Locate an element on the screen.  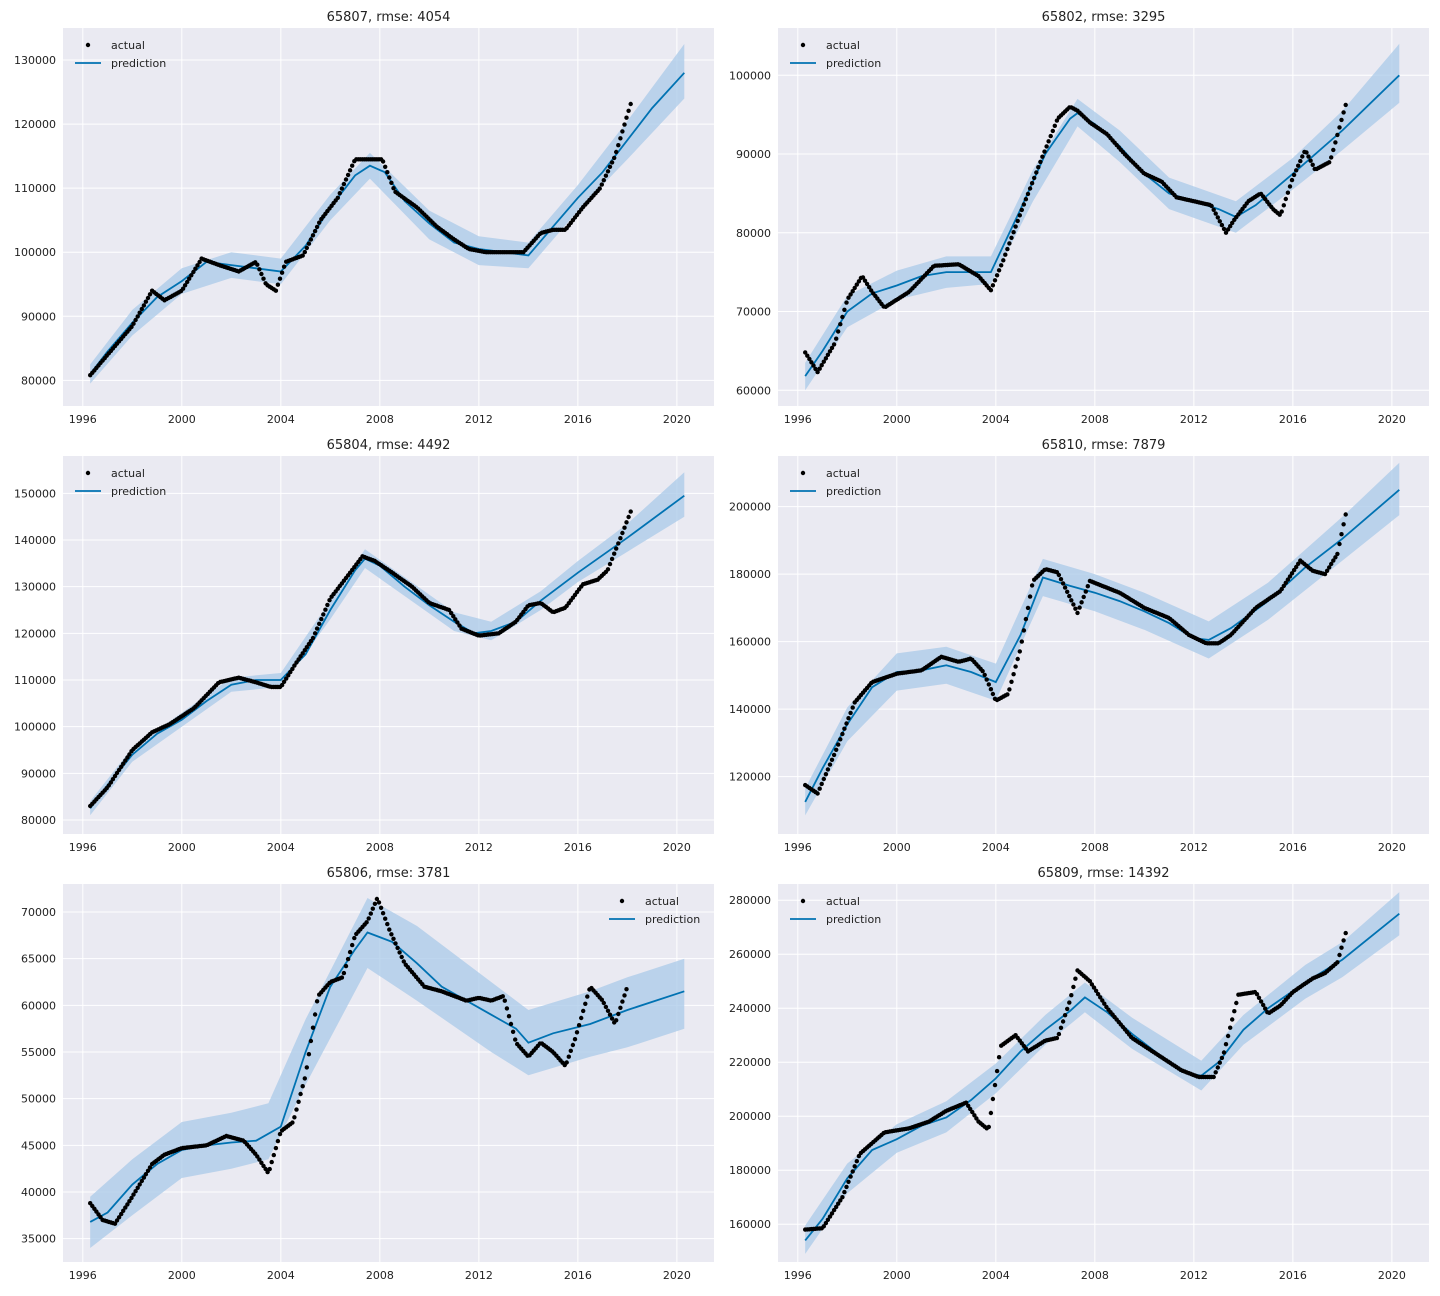
x-tick-label: 1996 is located at coordinates (83, 847).